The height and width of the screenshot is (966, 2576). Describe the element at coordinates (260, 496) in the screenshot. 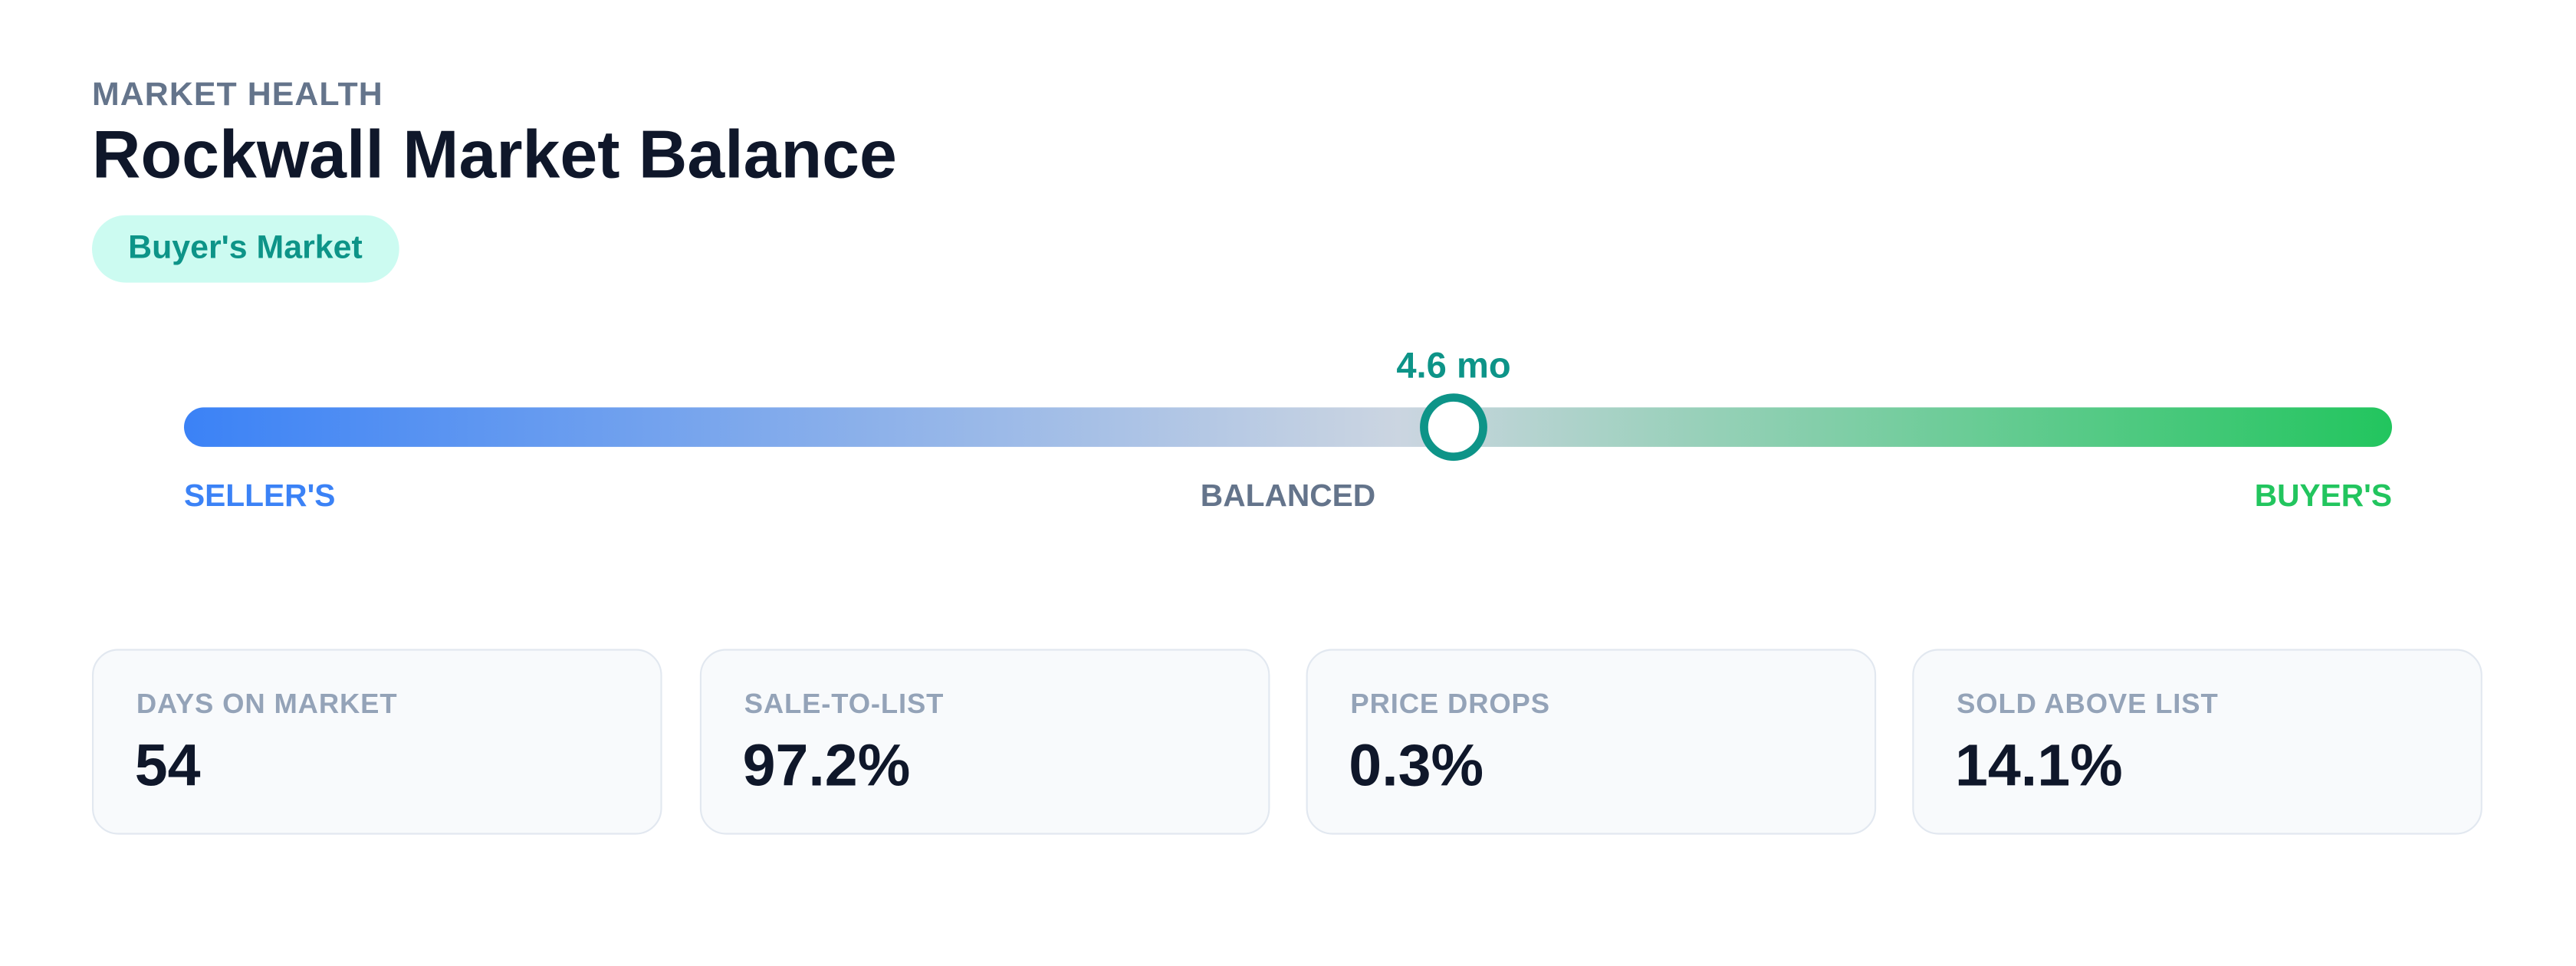

I see `gauge-scale-label: SELLER'S` at that location.